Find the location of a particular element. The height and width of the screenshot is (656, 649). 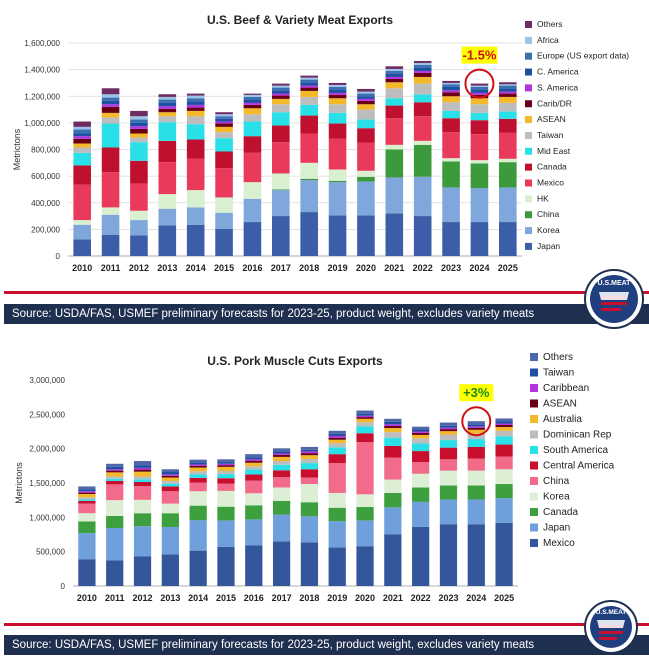

y-tick-label: 1,500,000 is located at coordinates (47, 483).